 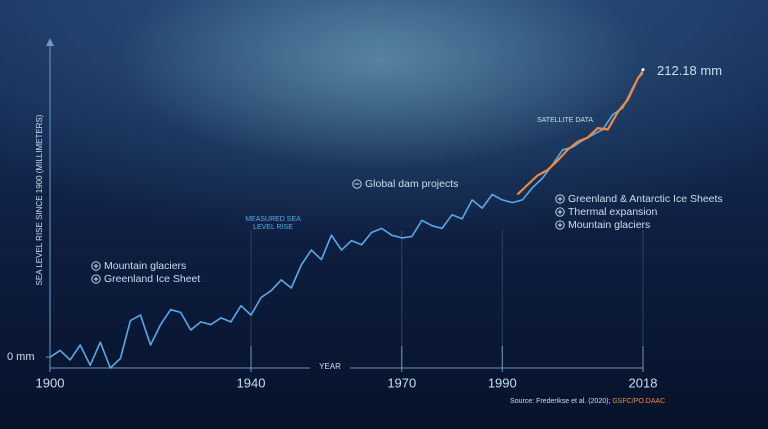 I want to click on x-tick-label: 1990, so click(x=502, y=382).